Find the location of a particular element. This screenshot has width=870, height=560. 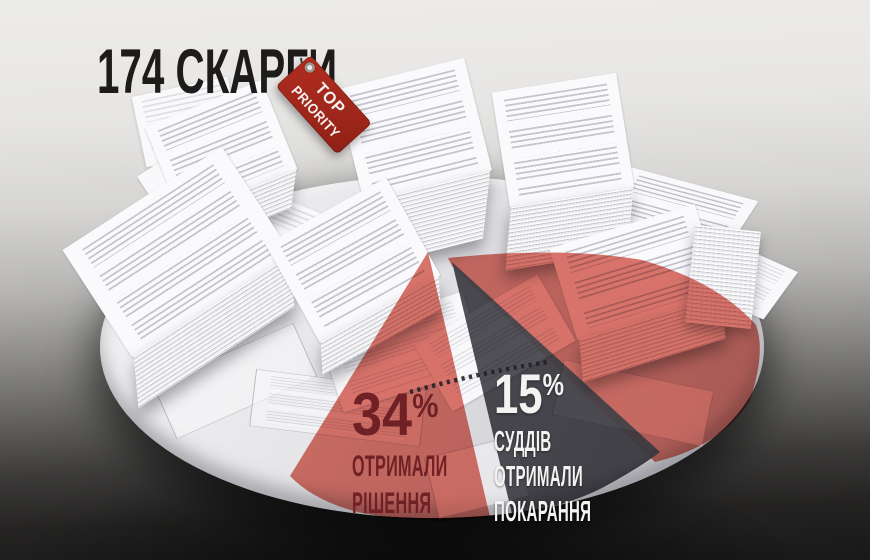

slice-15-value: 15% is located at coordinates (529, 393).